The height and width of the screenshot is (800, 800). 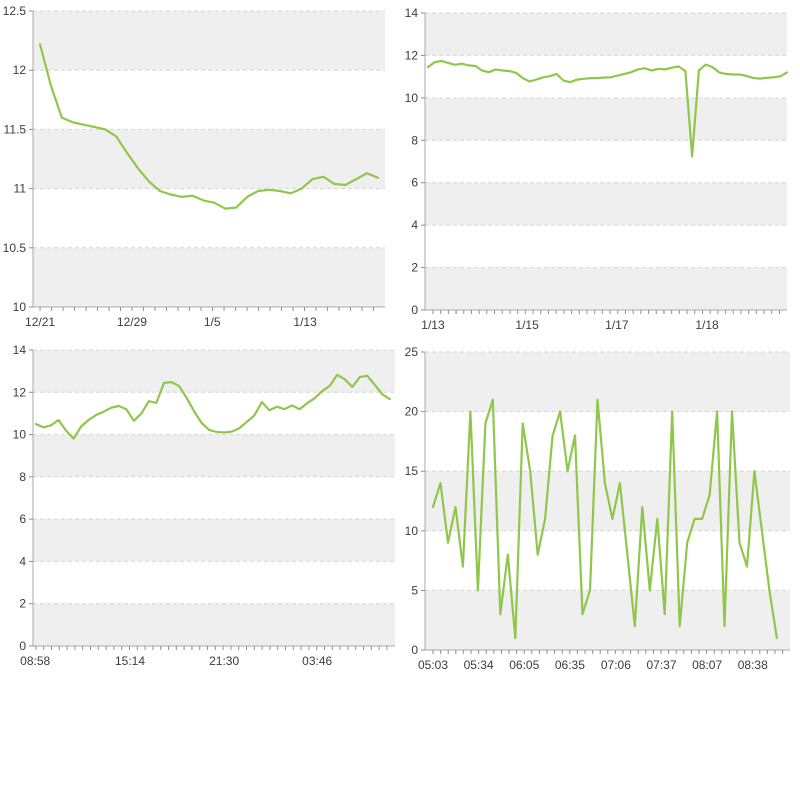 I want to click on x-axis-label: 07:37, so click(x=662, y=665).